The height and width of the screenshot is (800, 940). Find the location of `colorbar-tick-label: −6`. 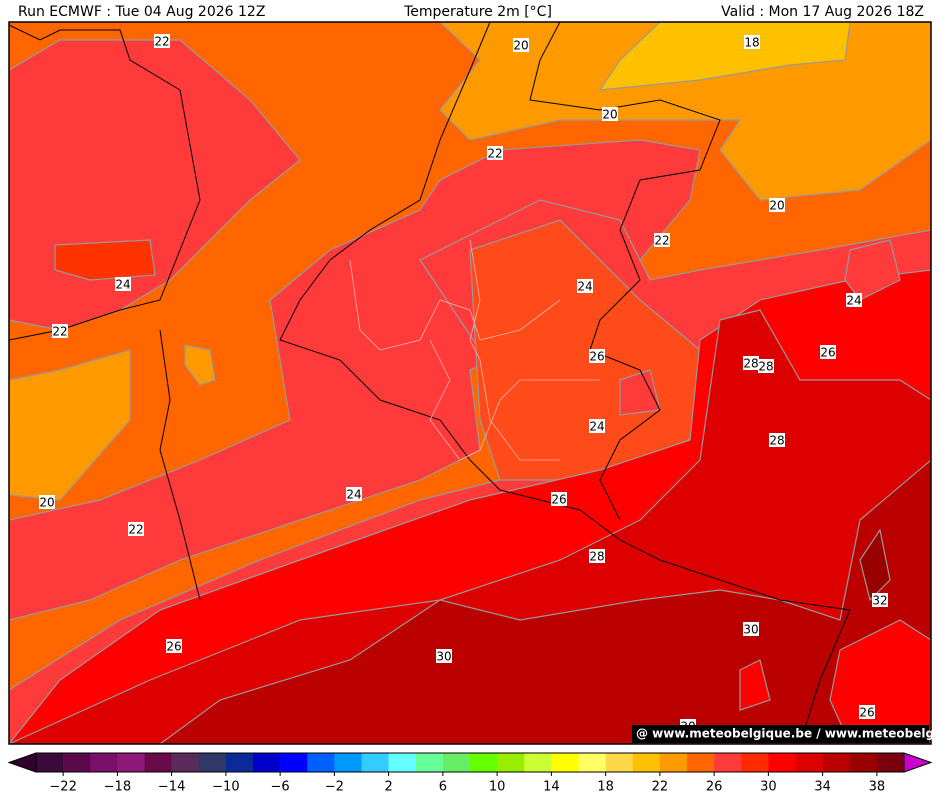

colorbar-tick-label: −6 is located at coordinates (280, 787).